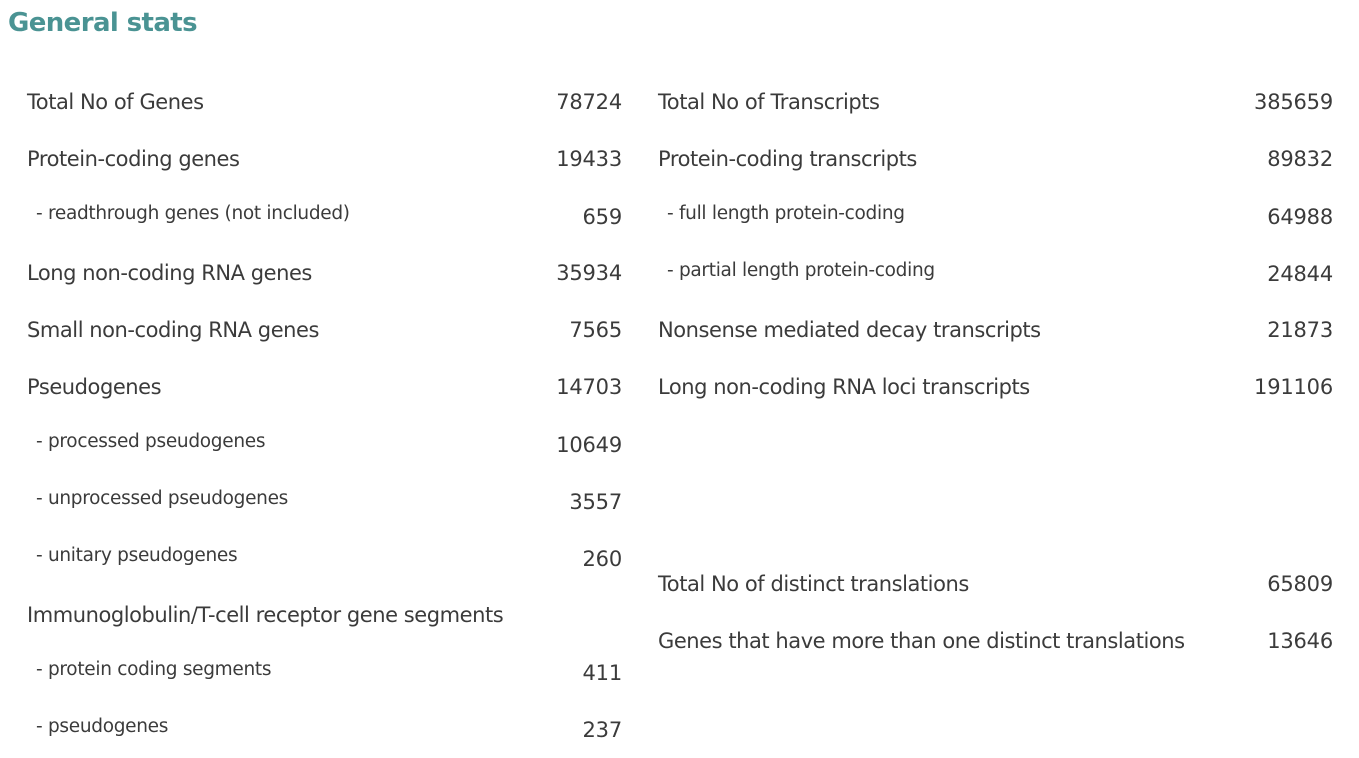 The image size is (1359, 758). I want to click on stat-row-protein-coding-transcripts: Protein-coding transcripts 89832, so click(995, 159).